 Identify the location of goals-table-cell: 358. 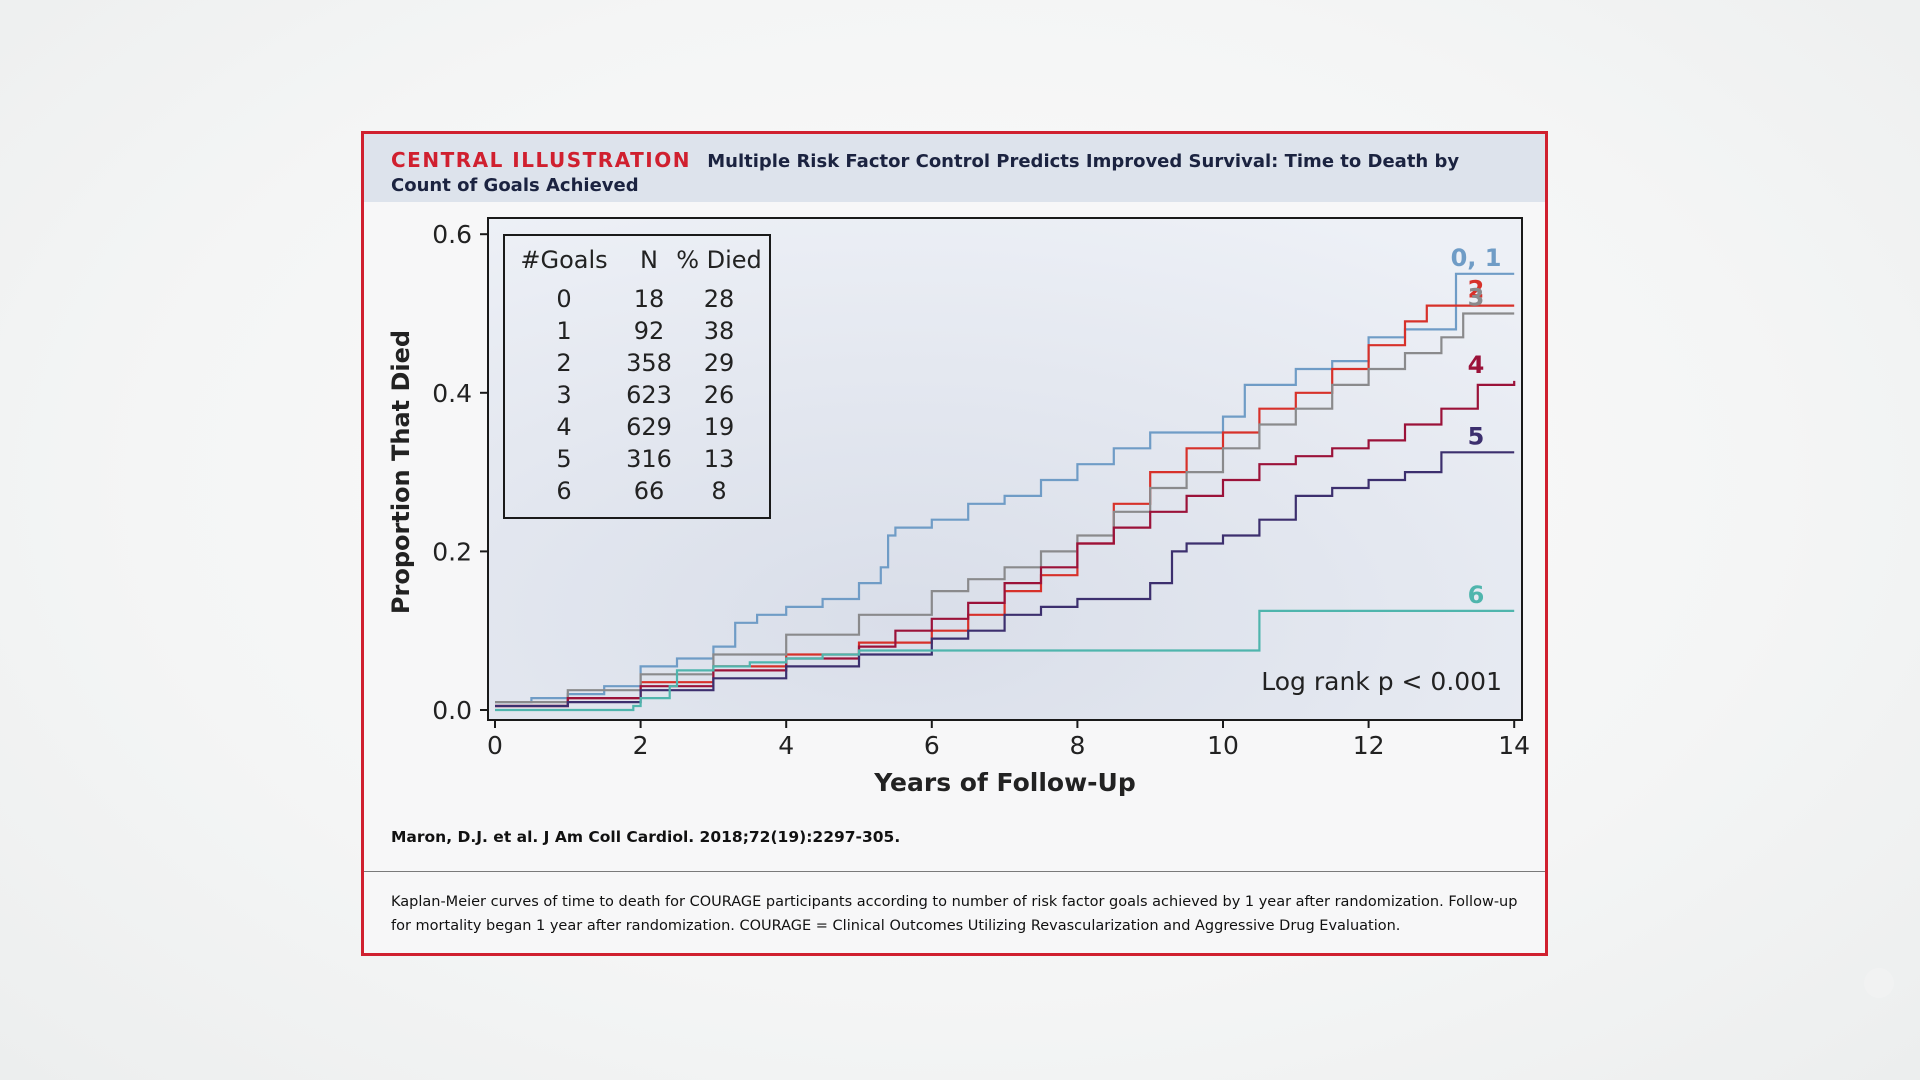
(649, 363).